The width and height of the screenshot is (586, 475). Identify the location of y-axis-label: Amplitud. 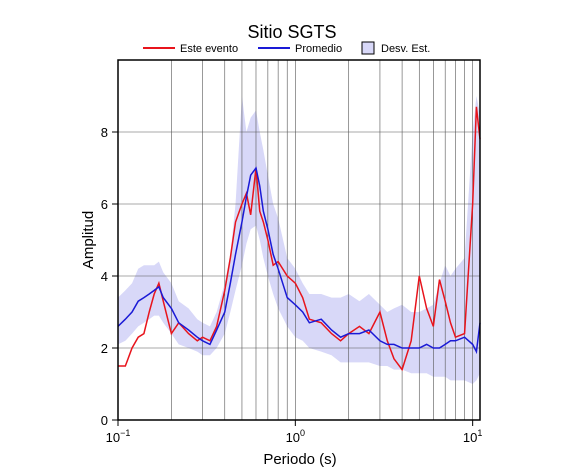
(88, 240).